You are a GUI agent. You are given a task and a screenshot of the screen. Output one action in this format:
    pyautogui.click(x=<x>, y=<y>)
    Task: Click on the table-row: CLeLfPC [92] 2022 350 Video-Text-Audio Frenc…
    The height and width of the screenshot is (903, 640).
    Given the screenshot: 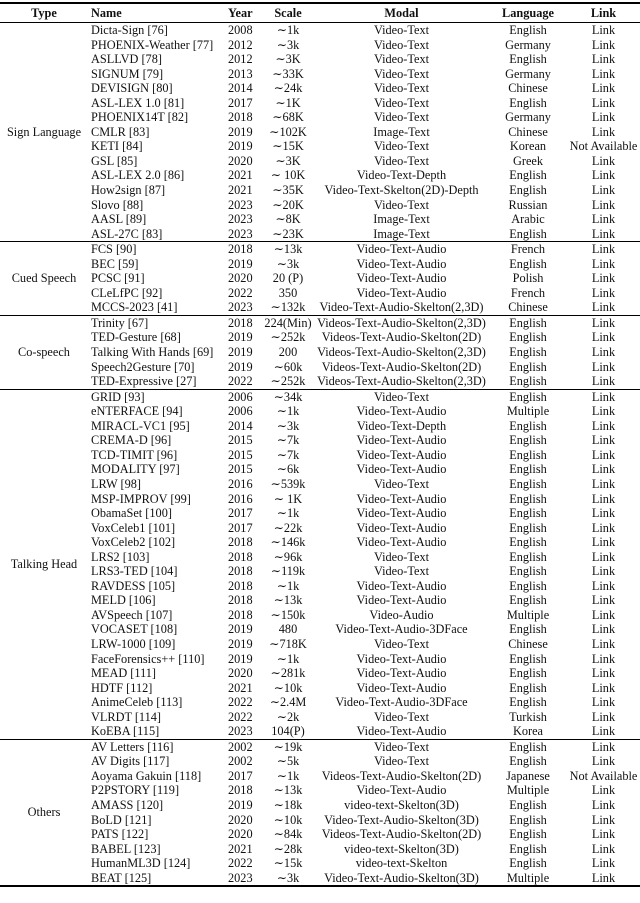 What is the action you would take?
    pyautogui.click(x=320, y=293)
    